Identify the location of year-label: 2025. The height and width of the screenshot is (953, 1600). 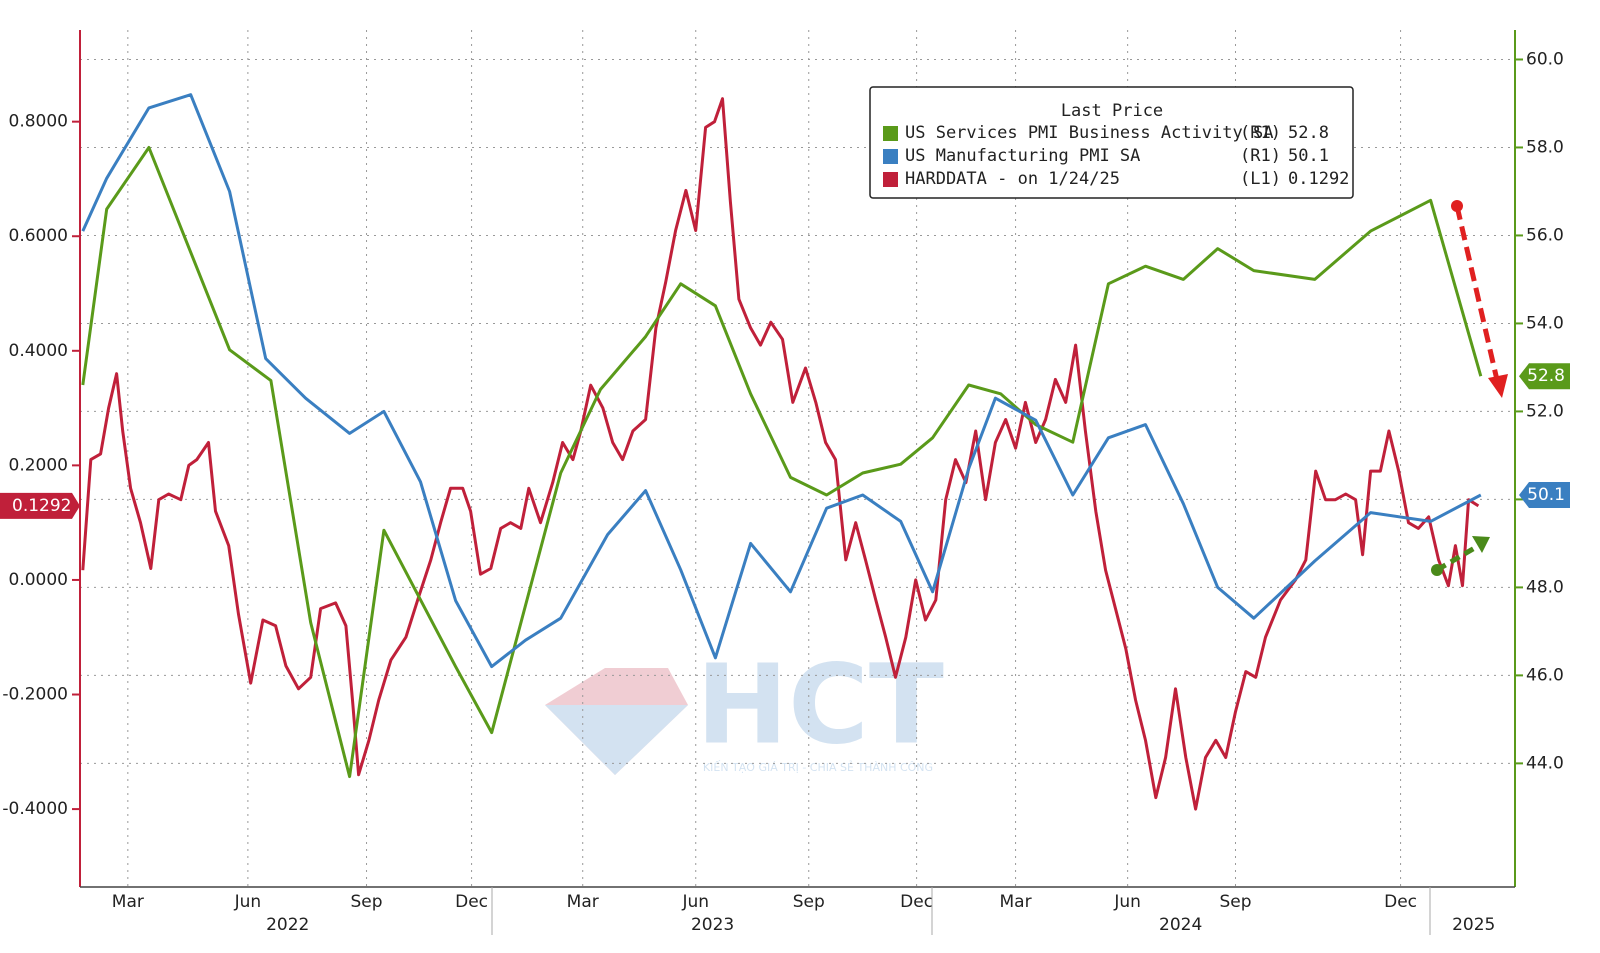
(1473, 925).